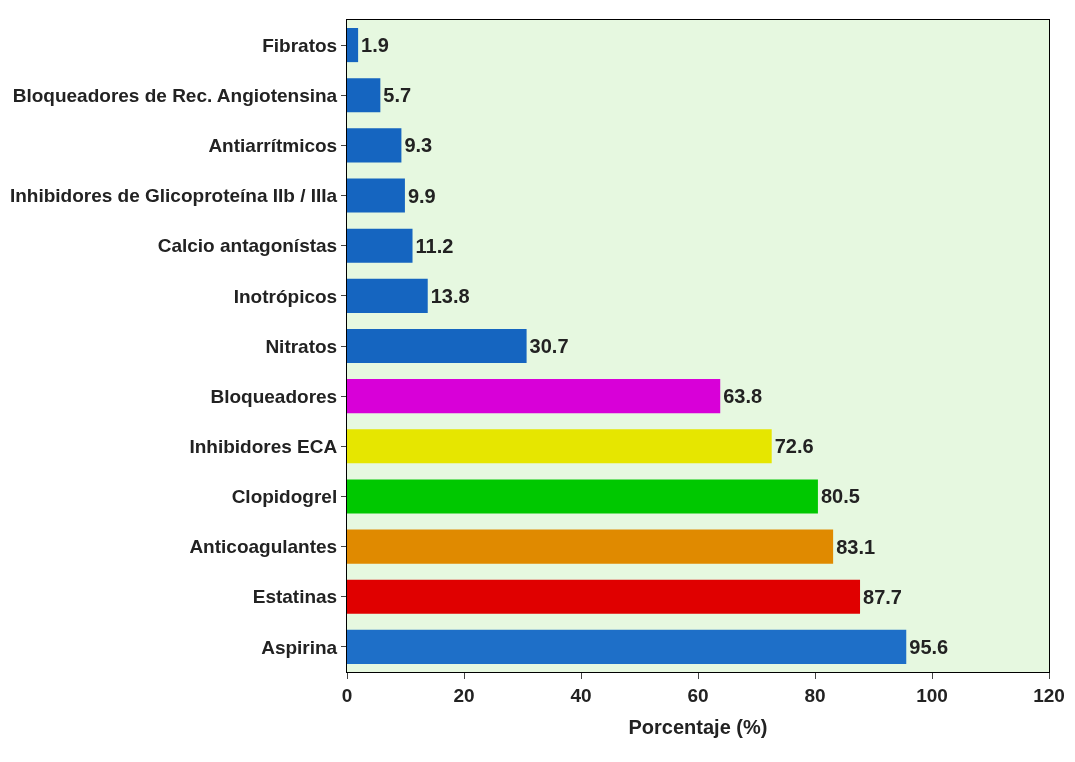 The image size is (1075, 762). Describe the element at coordinates (295, 597) in the screenshot. I see `y-tick-label: Estatinas` at that location.